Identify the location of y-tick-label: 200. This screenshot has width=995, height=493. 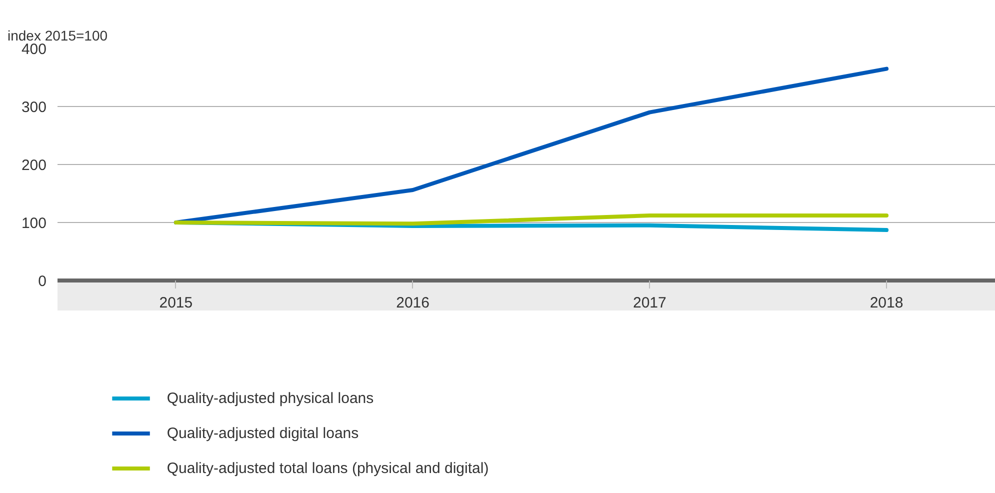
(34, 165).